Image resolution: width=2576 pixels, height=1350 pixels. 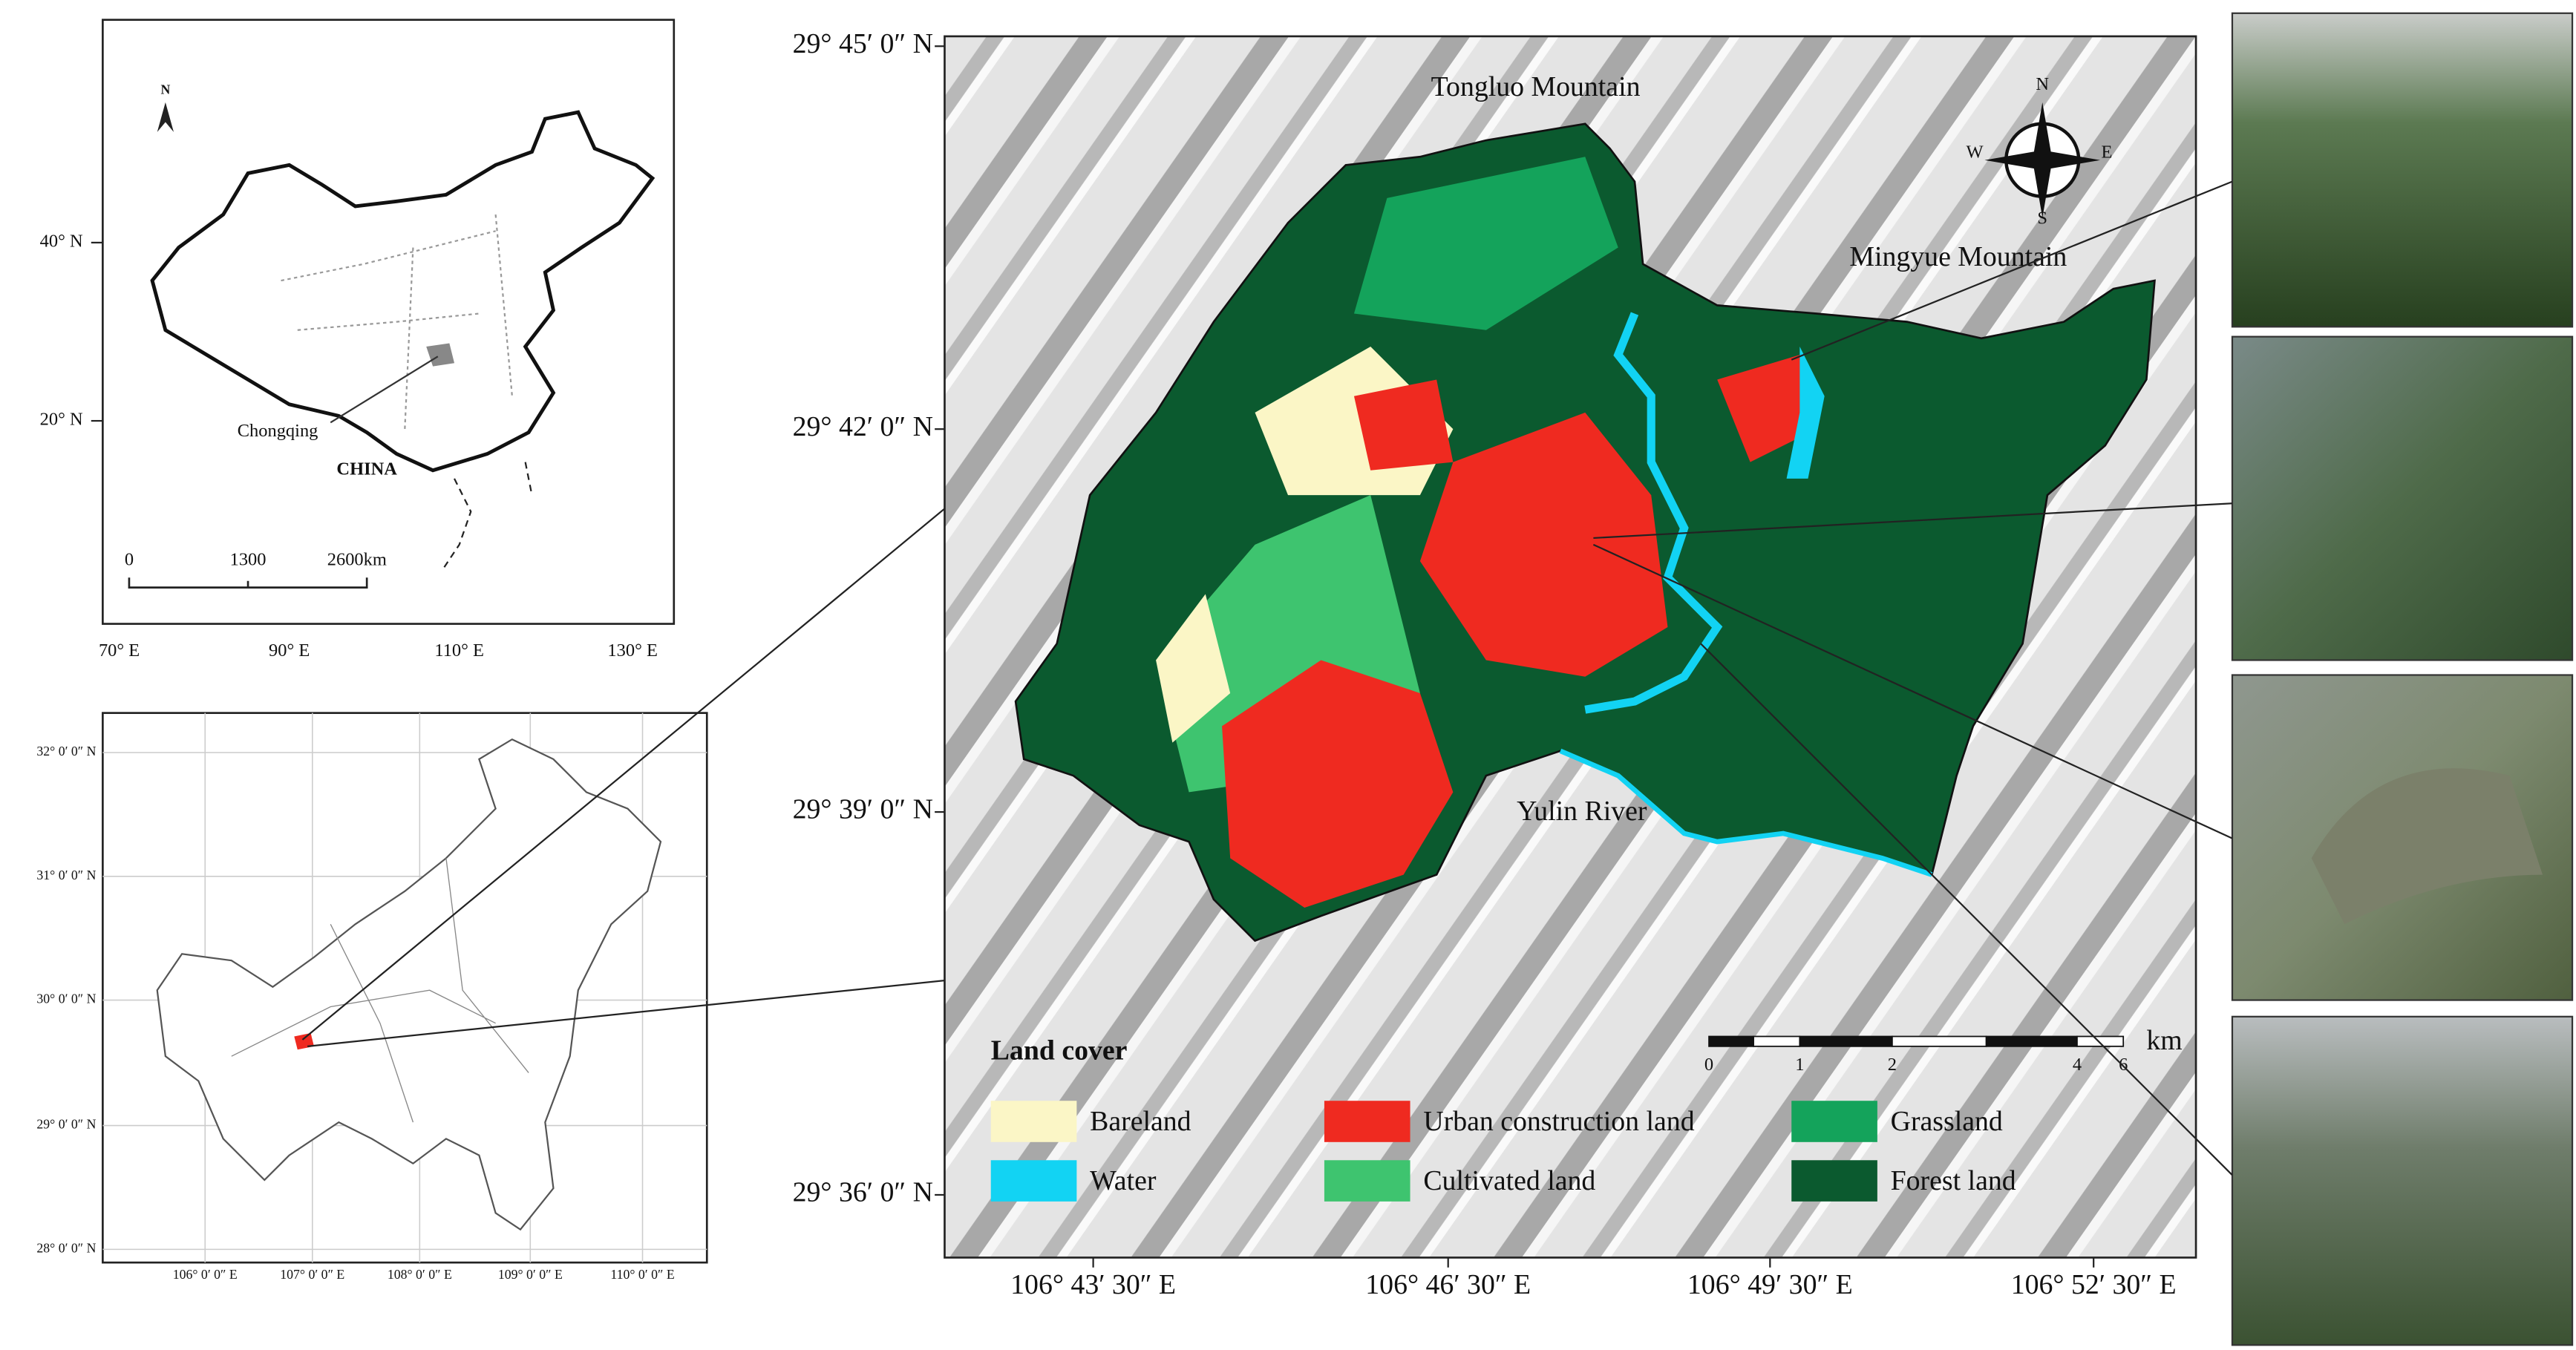 What do you see at coordinates (2042, 84) in the screenshot?
I see `compass-label: N` at bounding box center [2042, 84].